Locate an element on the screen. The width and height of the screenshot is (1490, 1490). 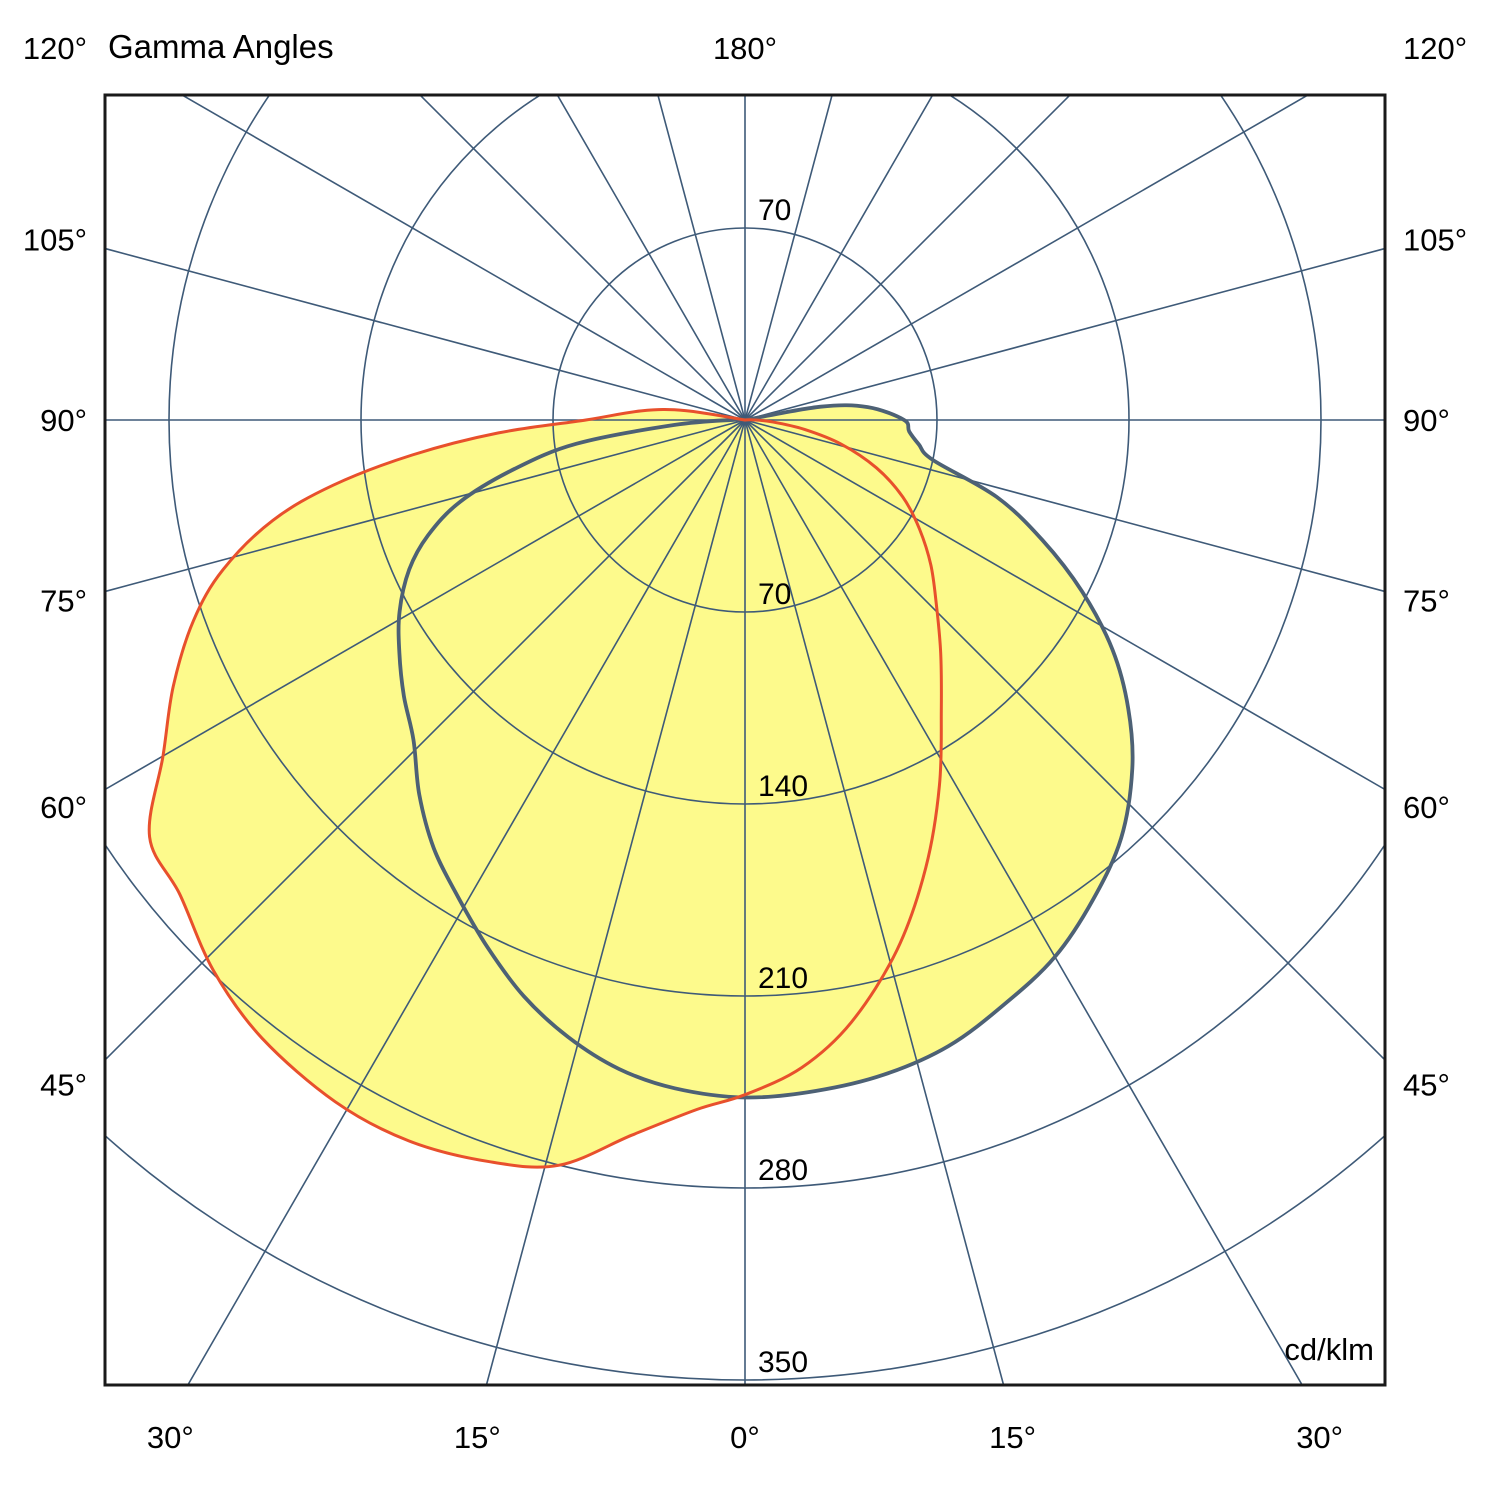
angle-label-left-120: 120° is located at coordinates (55, 48).